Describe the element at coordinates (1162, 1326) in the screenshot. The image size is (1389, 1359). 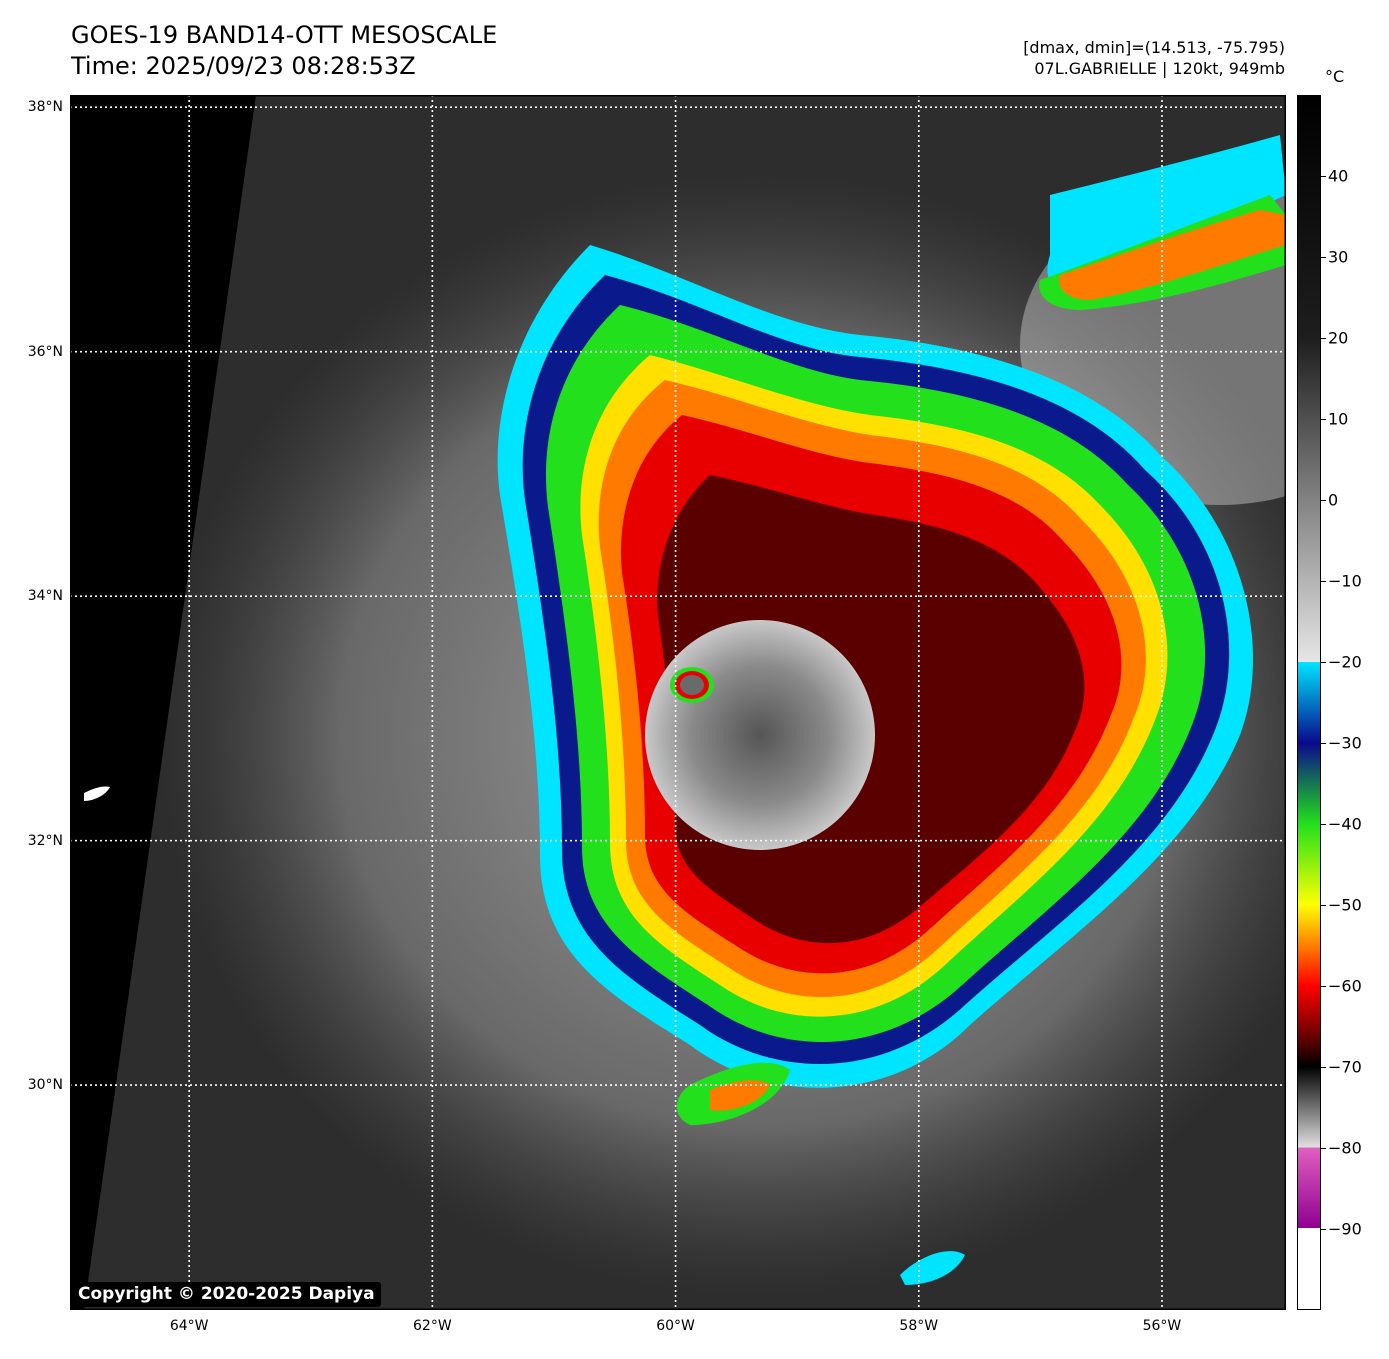
I see `lon-label: 56°W` at that location.